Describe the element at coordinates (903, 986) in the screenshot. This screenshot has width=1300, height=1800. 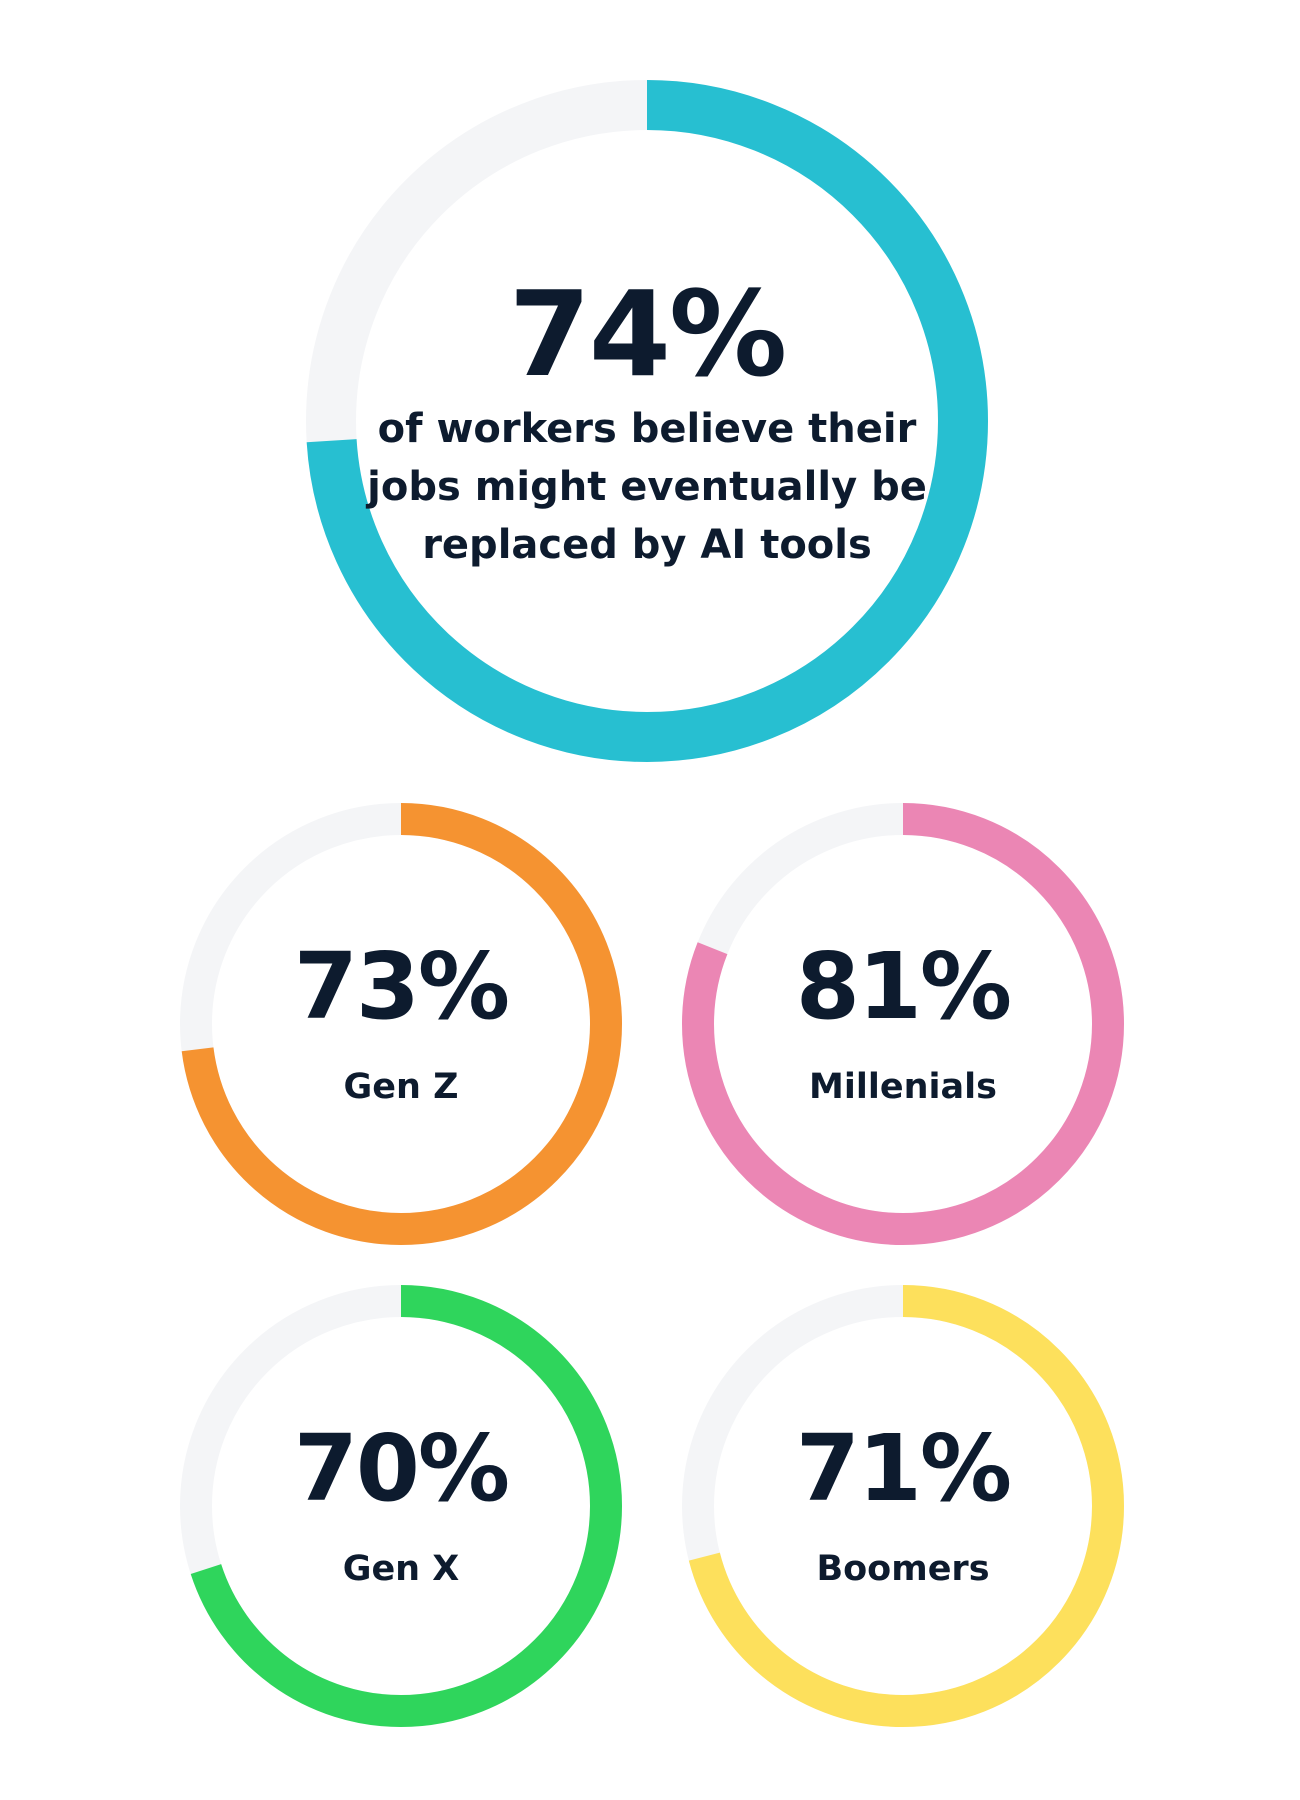
I see `percentage-value: 81%` at that location.